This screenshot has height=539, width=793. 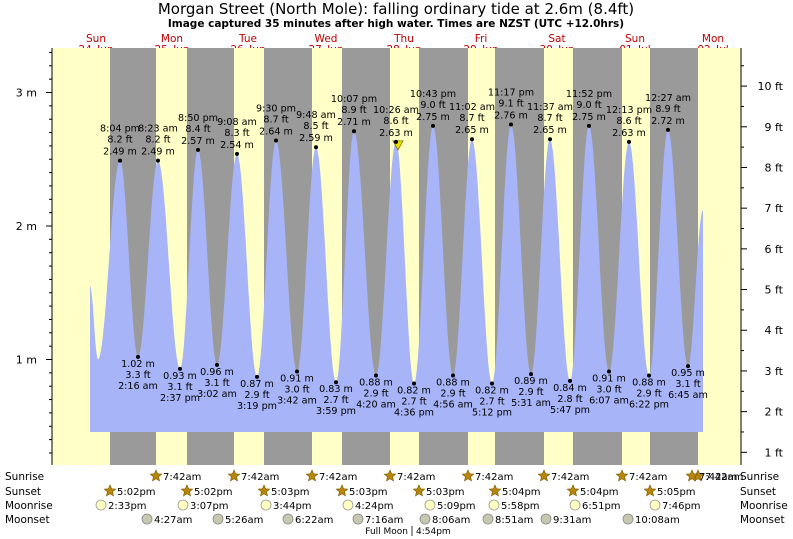 I want to click on low-tide-time: 3:59 pm, so click(x=336, y=411).